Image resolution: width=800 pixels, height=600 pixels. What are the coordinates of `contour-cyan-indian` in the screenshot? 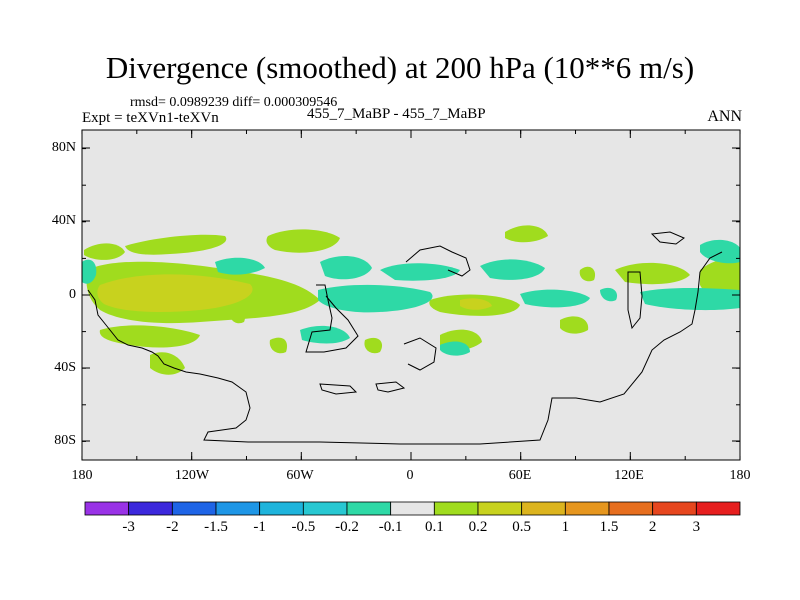 It's located at (555, 298).